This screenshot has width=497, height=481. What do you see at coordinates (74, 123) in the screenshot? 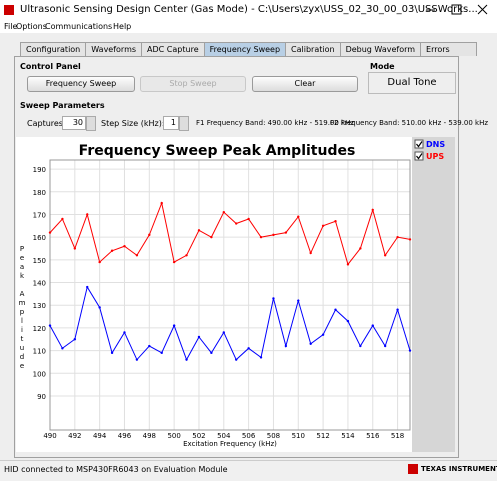
I see `captures-input: 30` at bounding box center [74, 123].